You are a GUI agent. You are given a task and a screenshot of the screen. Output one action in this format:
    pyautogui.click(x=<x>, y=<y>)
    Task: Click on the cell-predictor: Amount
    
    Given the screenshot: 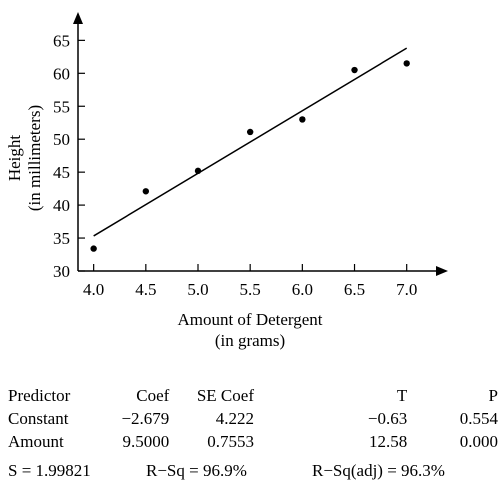 What is the action you would take?
    pyautogui.click(x=36, y=441)
    